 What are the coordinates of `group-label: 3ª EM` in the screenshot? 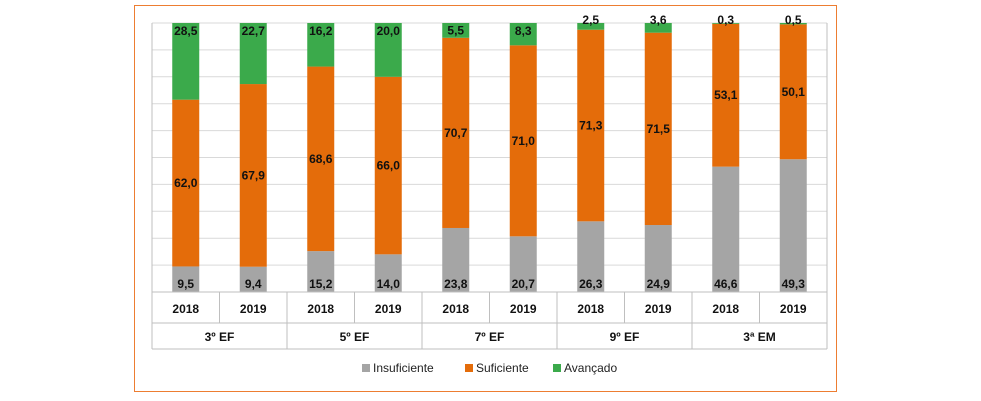 It's located at (759, 337).